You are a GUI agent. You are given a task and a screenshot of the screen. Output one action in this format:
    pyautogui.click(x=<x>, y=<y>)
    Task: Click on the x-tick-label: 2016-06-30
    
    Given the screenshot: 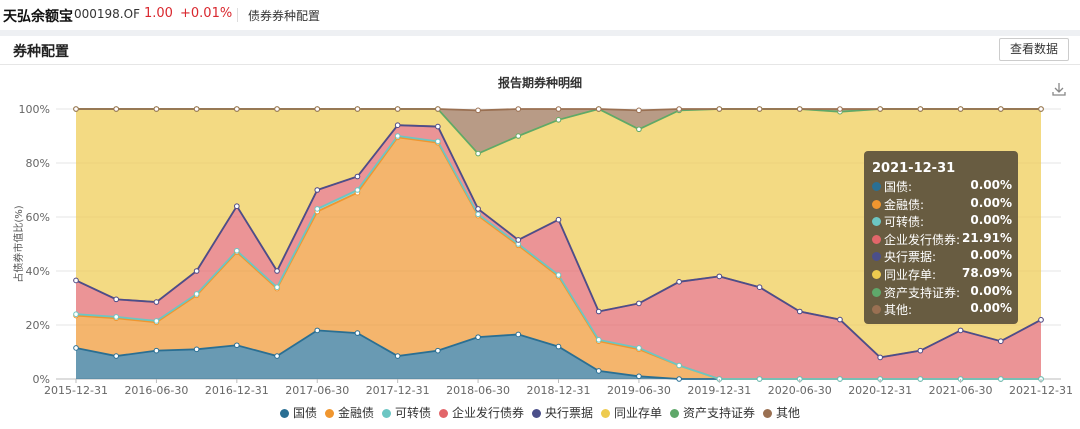 What is the action you would take?
    pyautogui.click(x=156, y=390)
    